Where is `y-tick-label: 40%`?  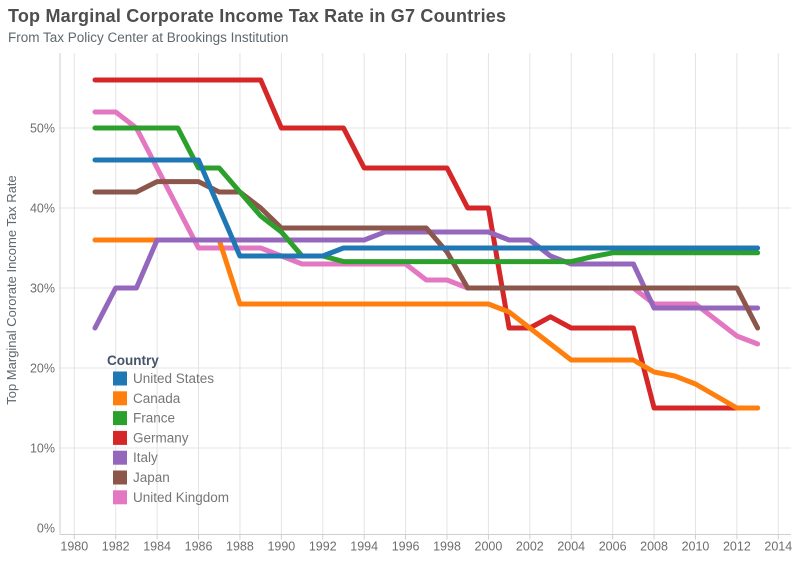 y-tick-label: 40% is located at coordinates (42, 209).